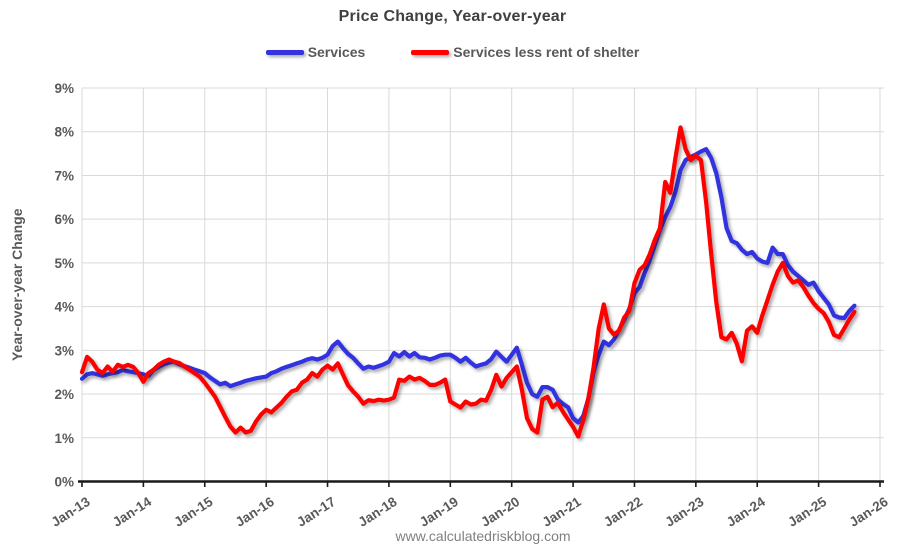  What do you see at coordinates (500, 512) in the screenshot?
I see `x-tick-label: Jan-20` at bounding box center [500, 512].